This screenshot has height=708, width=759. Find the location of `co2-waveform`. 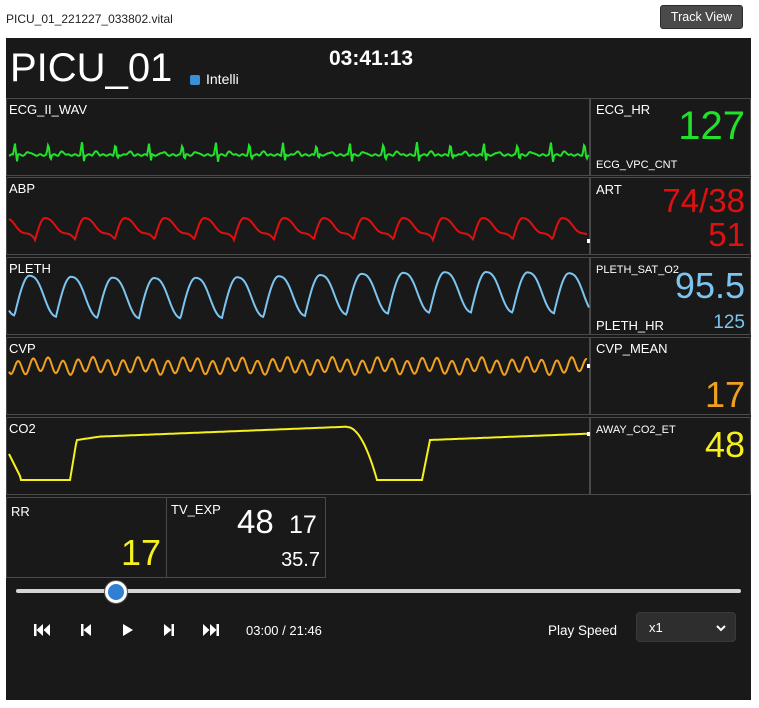

co2-waveform is located at coordinates (299, 453).